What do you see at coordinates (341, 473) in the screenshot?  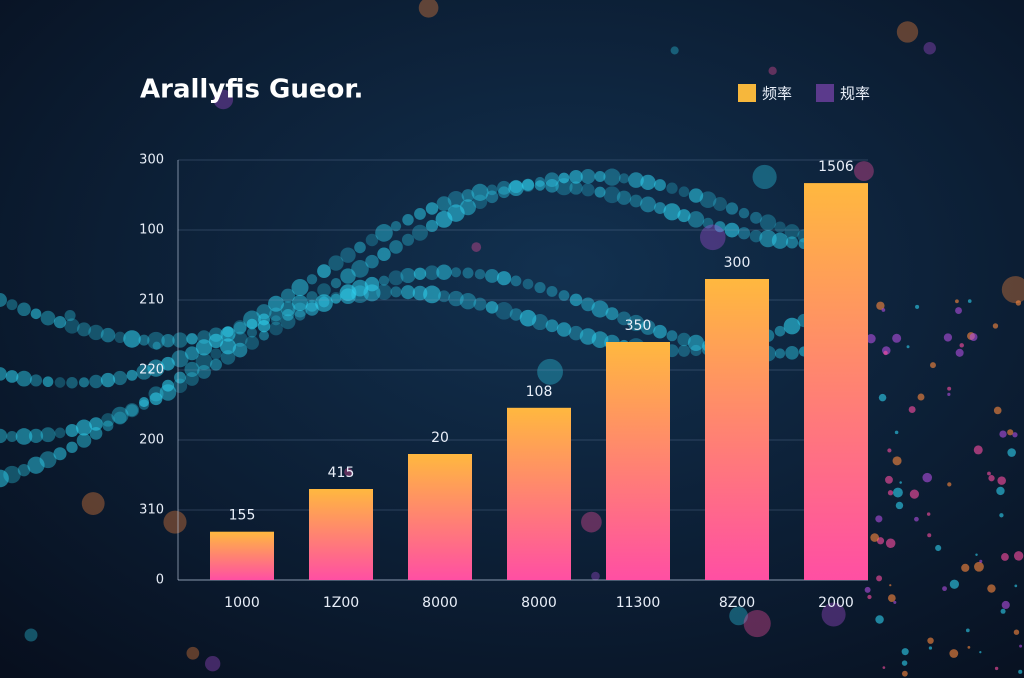 I see `bar-annotation: 415` at bounding box center [341, 473].